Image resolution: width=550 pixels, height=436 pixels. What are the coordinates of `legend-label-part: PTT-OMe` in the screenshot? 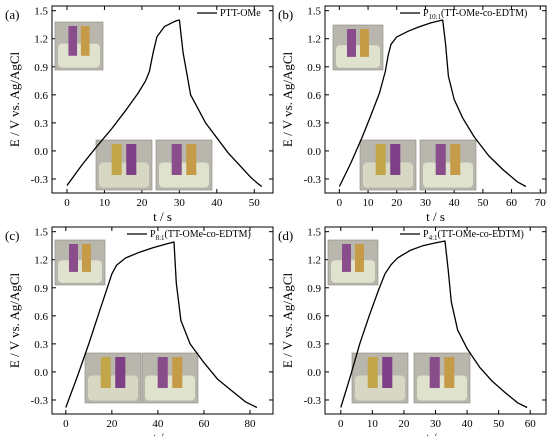 It's located at (240, 13).